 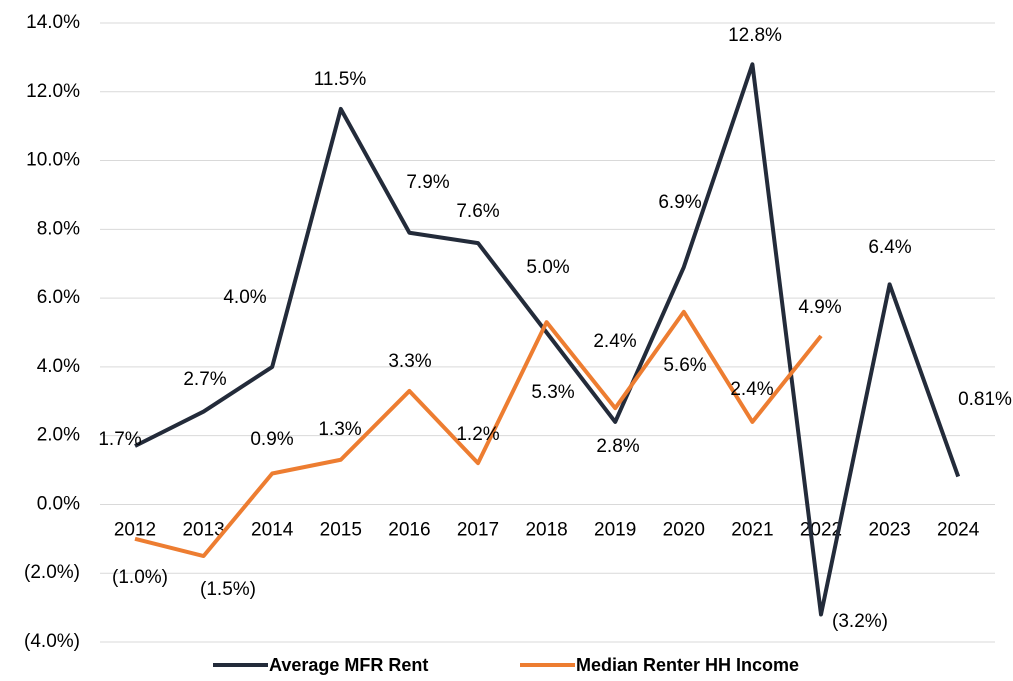 What do you see at coordinates (478, 529) in the screenshot?
I see `x-tick-label: 2017` at bounding box center [478, 529].